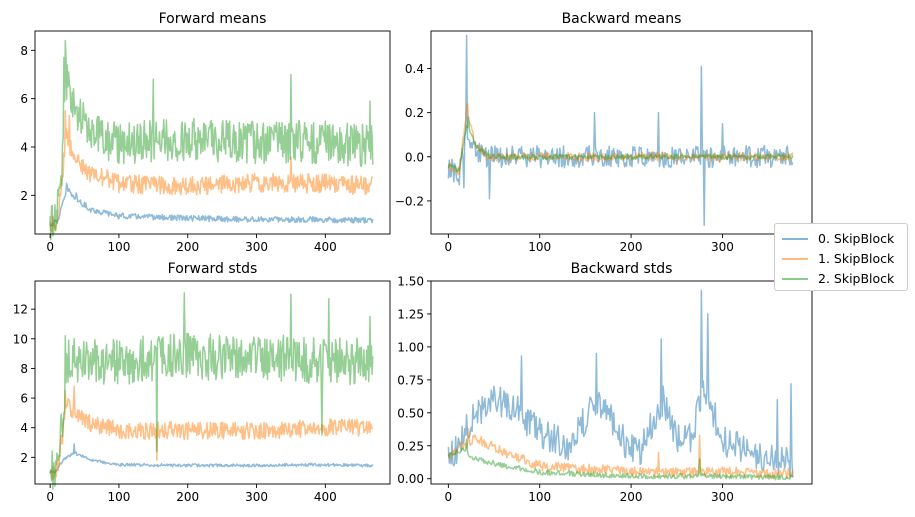  What do you see at coordinates (187, 247) in the screenshot?
I see `x-tick-label-0-2: 200` at bounding box center [187, 247].